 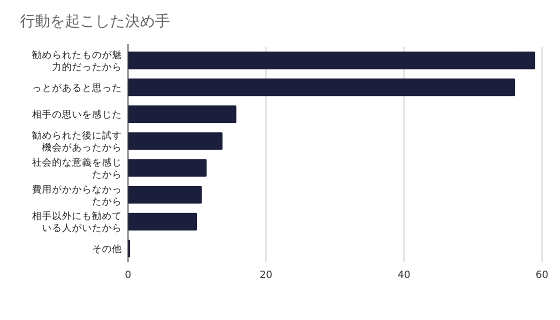 I want to click on y-tick-label: 相手以外にも勧めている人がいたから, so click(x=77, y=222).